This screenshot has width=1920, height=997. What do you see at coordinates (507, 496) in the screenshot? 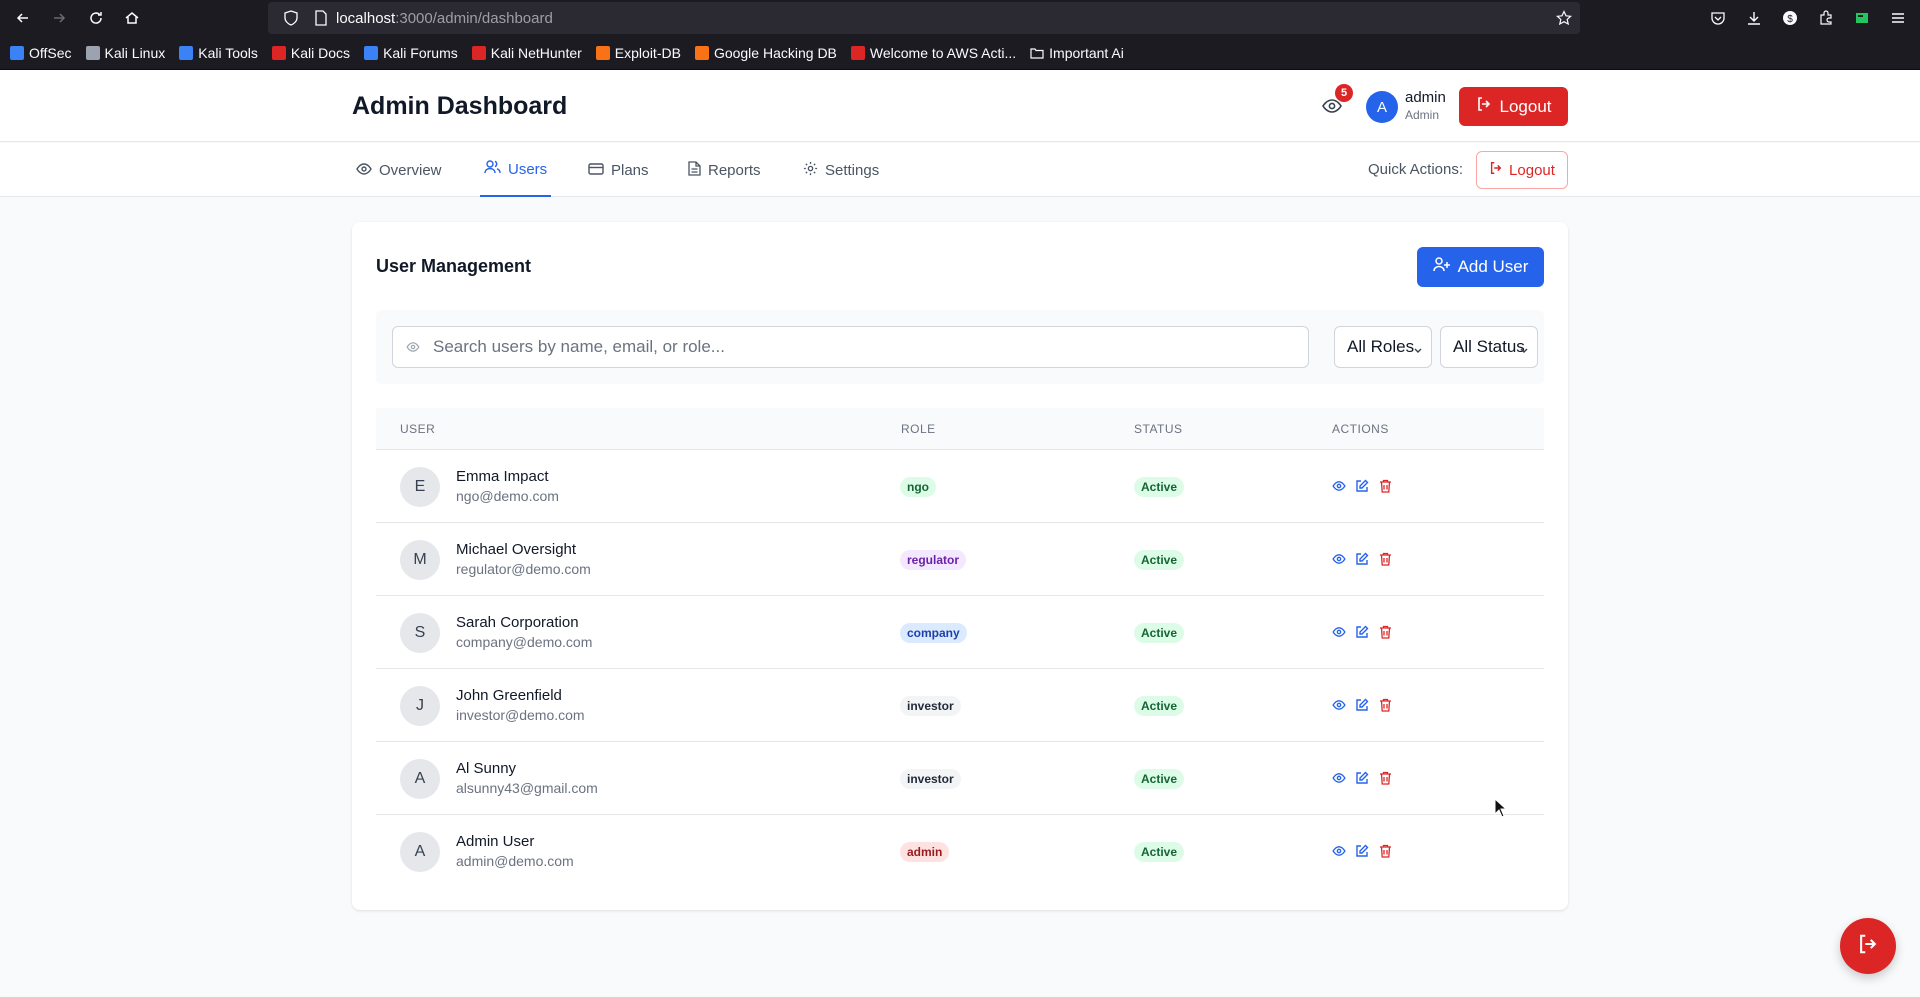
I see `user-email: ngo@demo.com` at bounding box center [507, 496].